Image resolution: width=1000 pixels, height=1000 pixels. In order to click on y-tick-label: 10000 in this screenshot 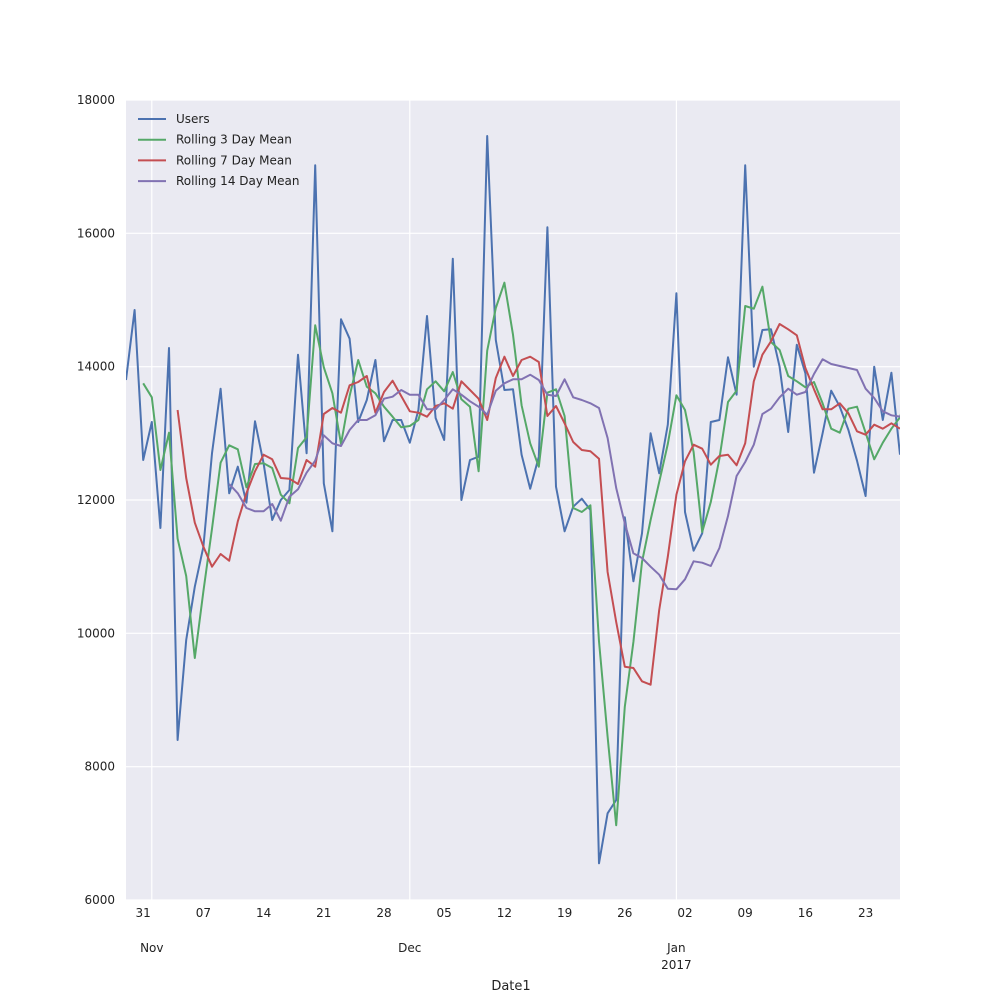, I will do `click(96, 633)`.